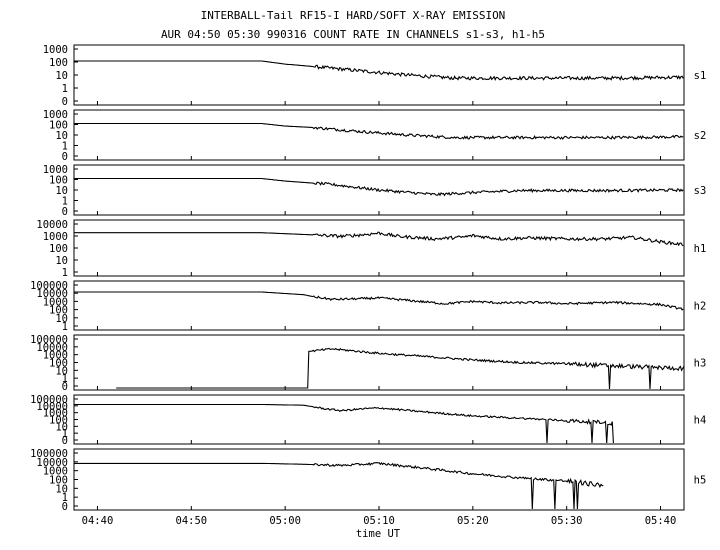 The width and height of the screenshot is (720, 550). What do you see at coordinates (700, 249) in the screenshot?
I see `channel-label: h1` at bounding box center [700, 249].